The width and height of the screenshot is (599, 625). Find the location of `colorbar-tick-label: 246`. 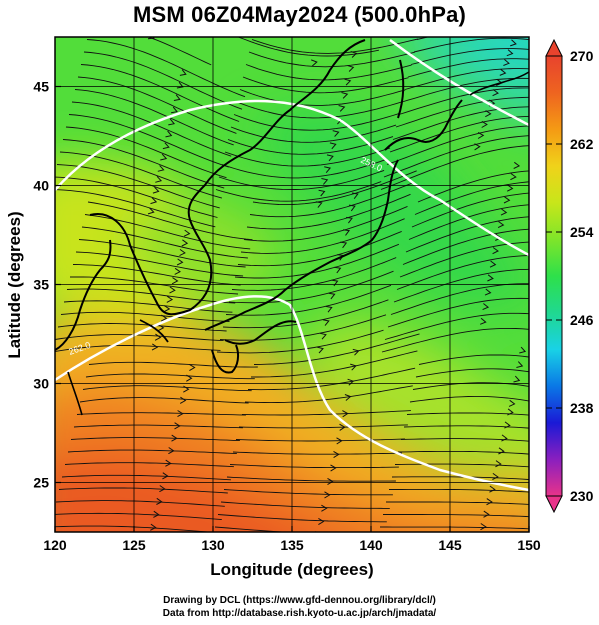

colorbar-tick-label: 246 is located at coordinates (582, 320).